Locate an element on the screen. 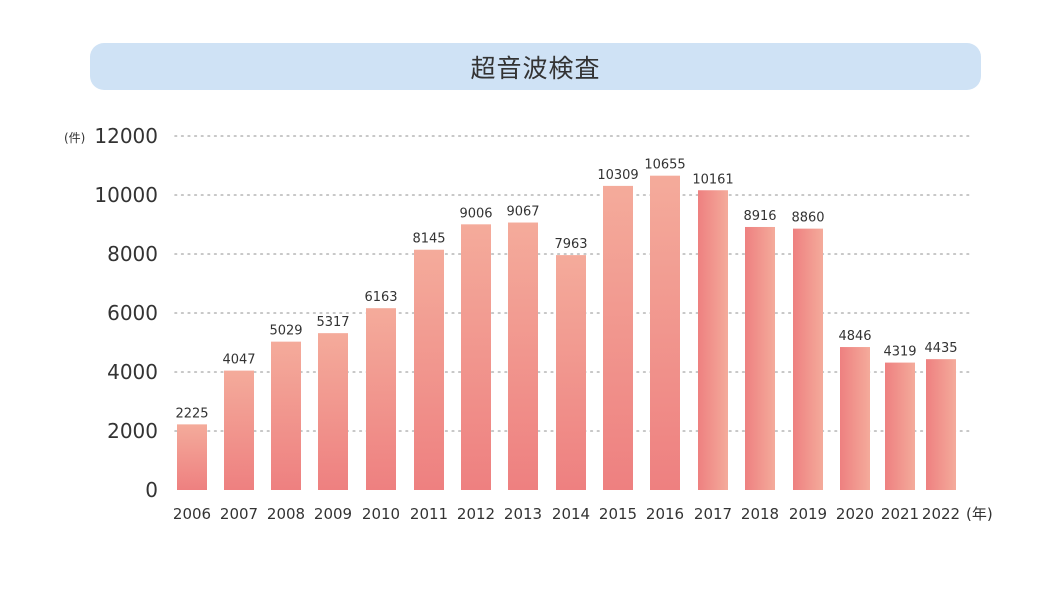 This screenshot has height=594, width=1051. data-label-2007: 4047 is located at coordinates (238, 360).